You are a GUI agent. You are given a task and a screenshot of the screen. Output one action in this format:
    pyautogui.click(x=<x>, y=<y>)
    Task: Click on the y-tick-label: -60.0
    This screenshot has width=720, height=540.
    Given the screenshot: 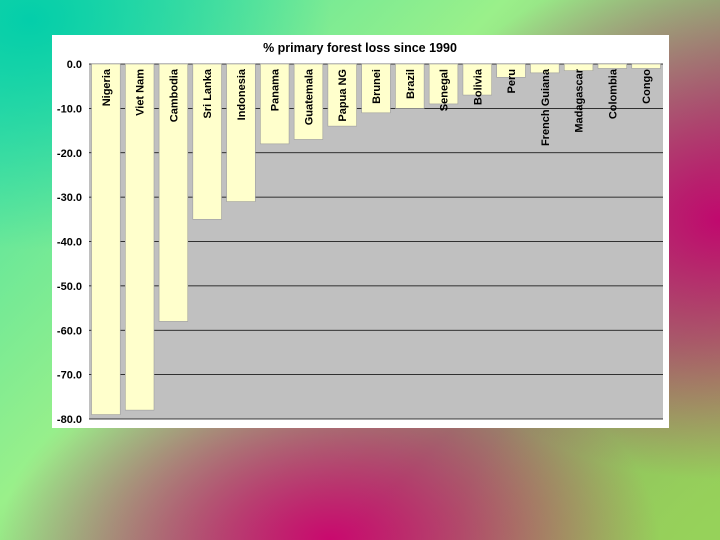 What is the action you would take?
    pyautogui.click(x=69, y=331)
    